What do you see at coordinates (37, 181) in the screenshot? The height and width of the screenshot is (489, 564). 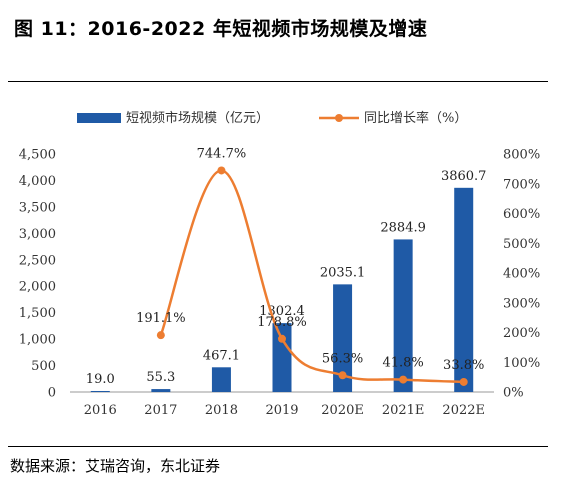 I see `y-left-tick-label: 4,000` at bounding box center [37, 181].